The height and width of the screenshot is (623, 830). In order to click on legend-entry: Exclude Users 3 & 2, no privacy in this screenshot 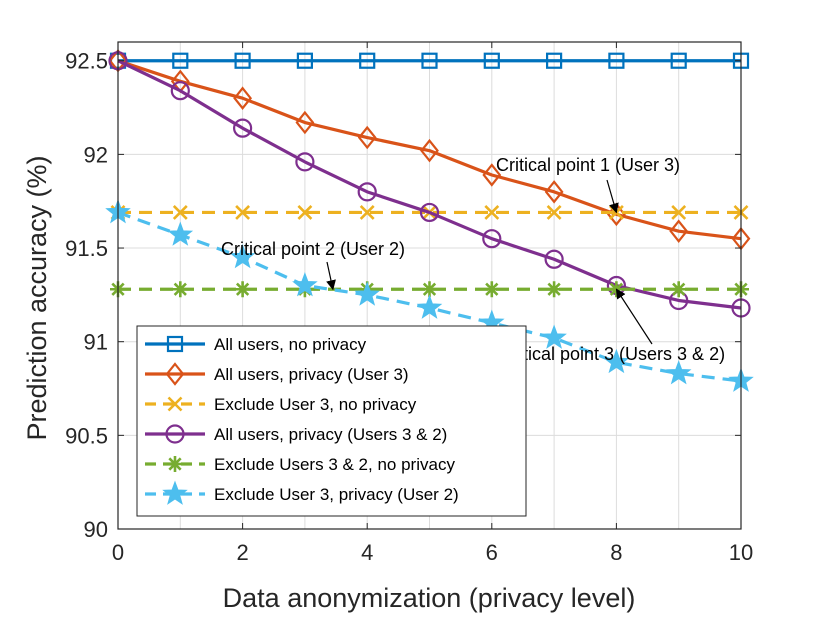, I will do `click(300, 464)`.